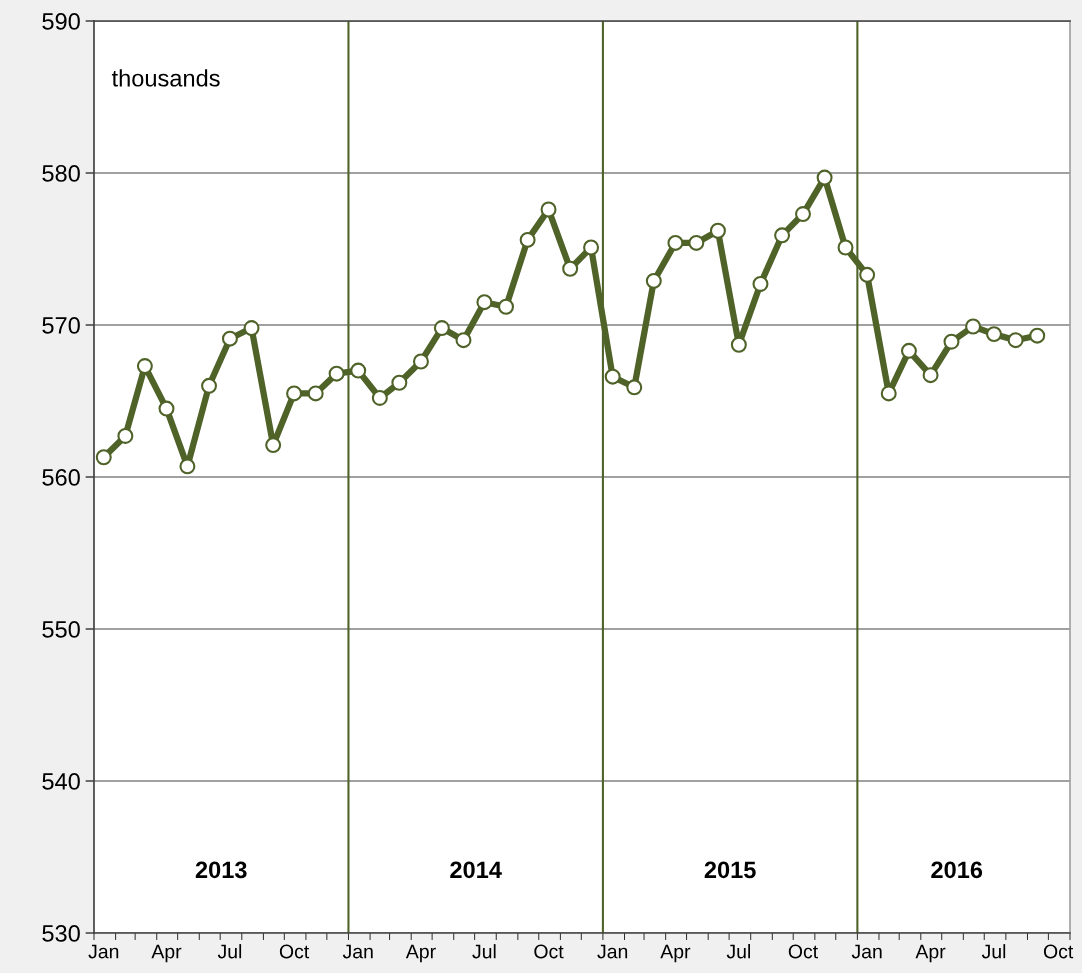 Image resolution: width=1082 pixels, height=973 pixels. Describe the element at coordinates (957, 870) in the screenshot. I see `annotation: 2016` at that location.